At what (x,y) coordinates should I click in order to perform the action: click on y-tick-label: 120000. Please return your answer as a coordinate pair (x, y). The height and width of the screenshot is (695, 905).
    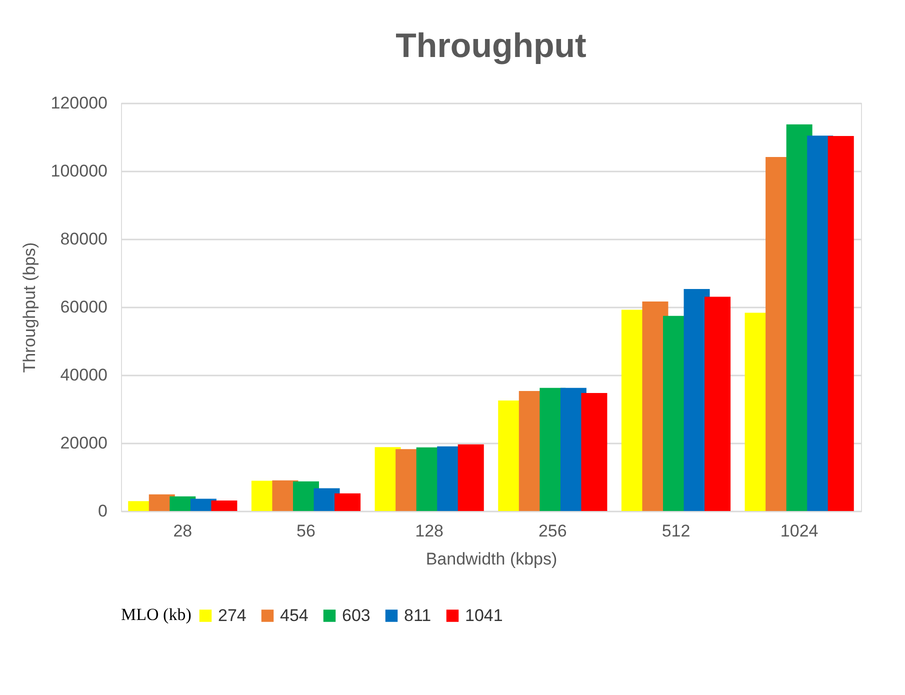
    Looking at the image, I should click on (79, 103).